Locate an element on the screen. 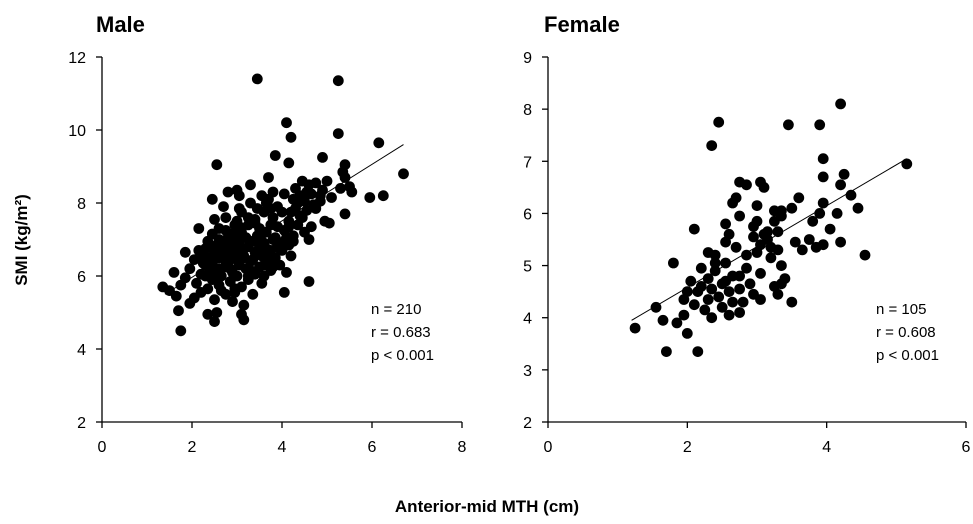  x-axis-title: Anterior-mid MTH (cm) is located at coordinates (487, 506).